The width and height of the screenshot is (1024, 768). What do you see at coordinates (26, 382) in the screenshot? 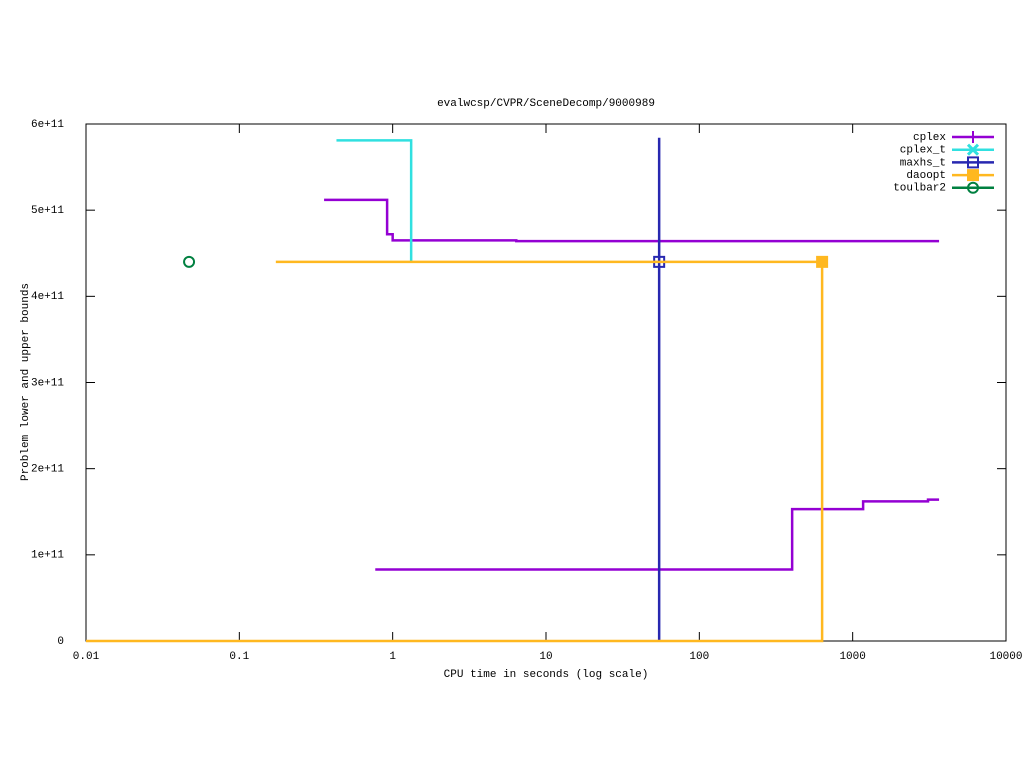
I see `y-axis-label: Problem lower and upper bounds` at bounding box center [26, 382].